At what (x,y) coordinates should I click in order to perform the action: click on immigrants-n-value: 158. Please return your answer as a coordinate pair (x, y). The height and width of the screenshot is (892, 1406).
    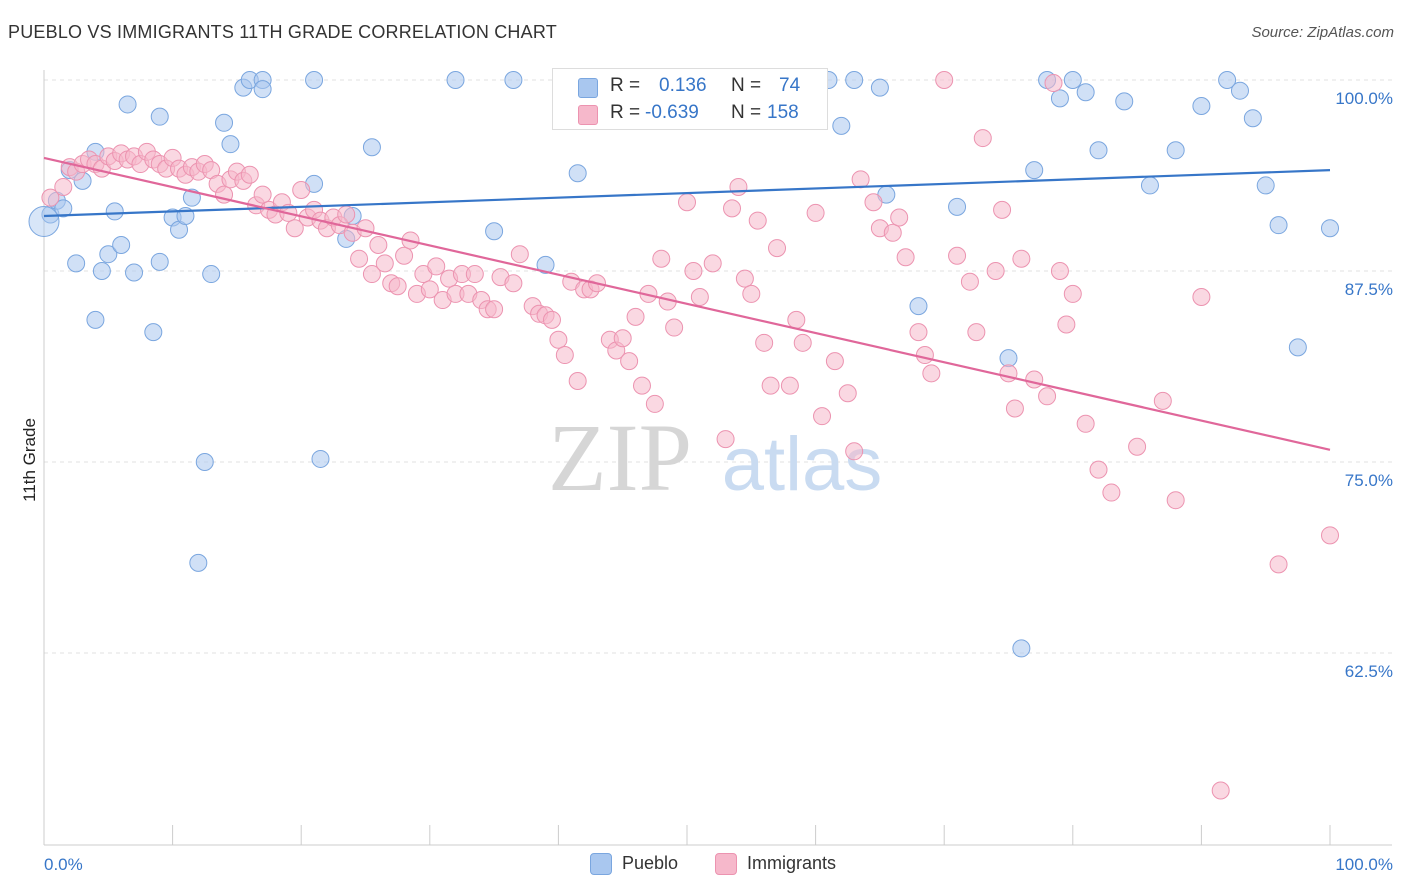
    Looking at the image, I should click on (783, 112).